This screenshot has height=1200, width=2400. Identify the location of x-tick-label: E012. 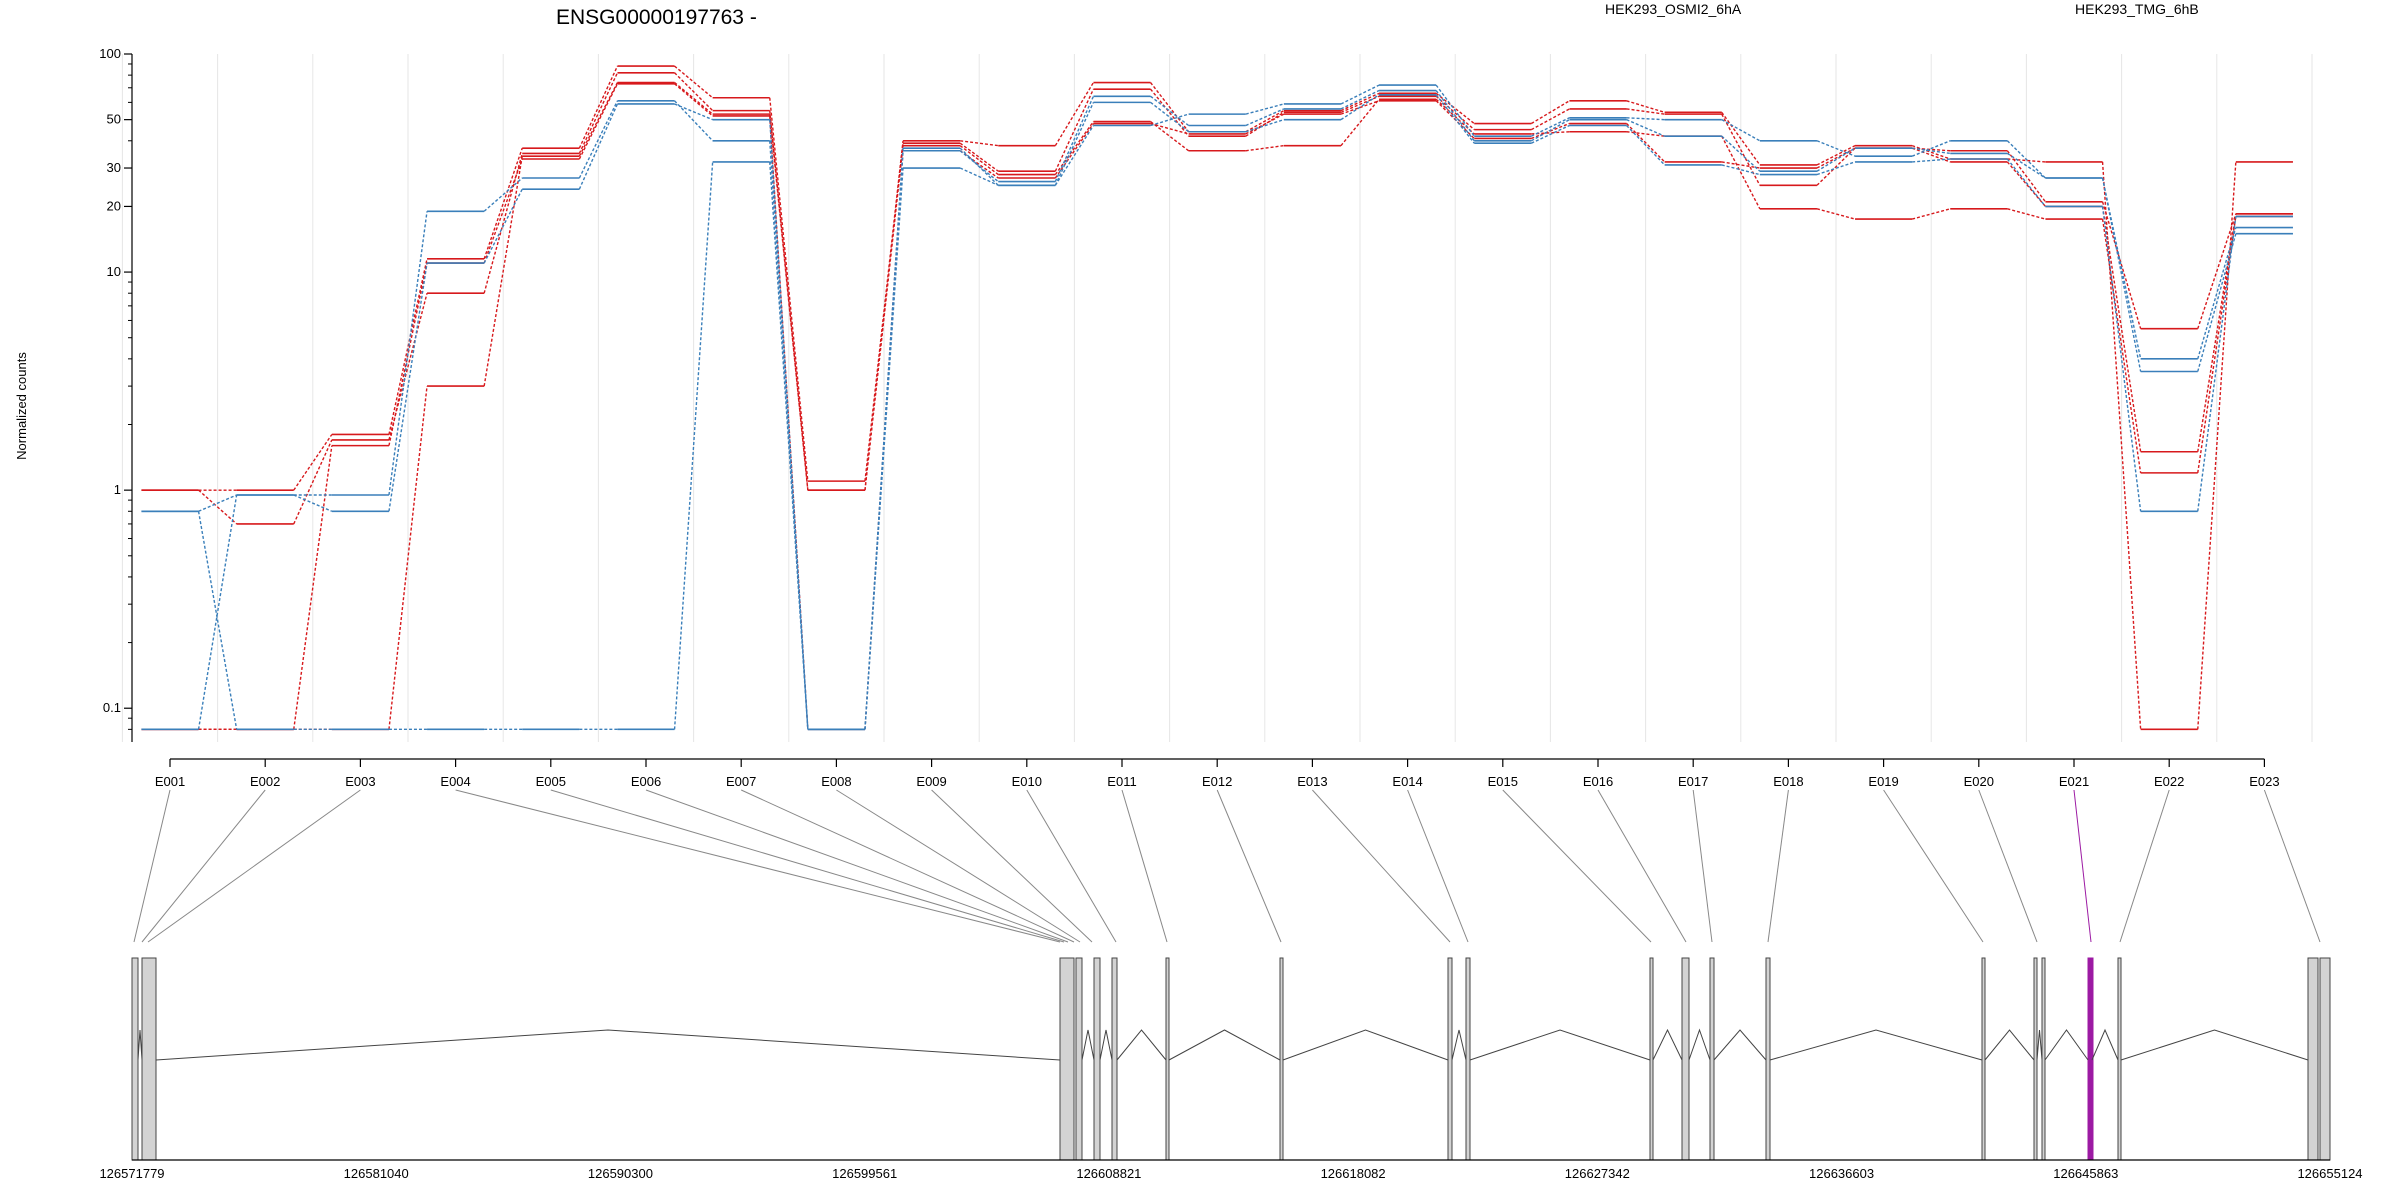
(1217, 781).